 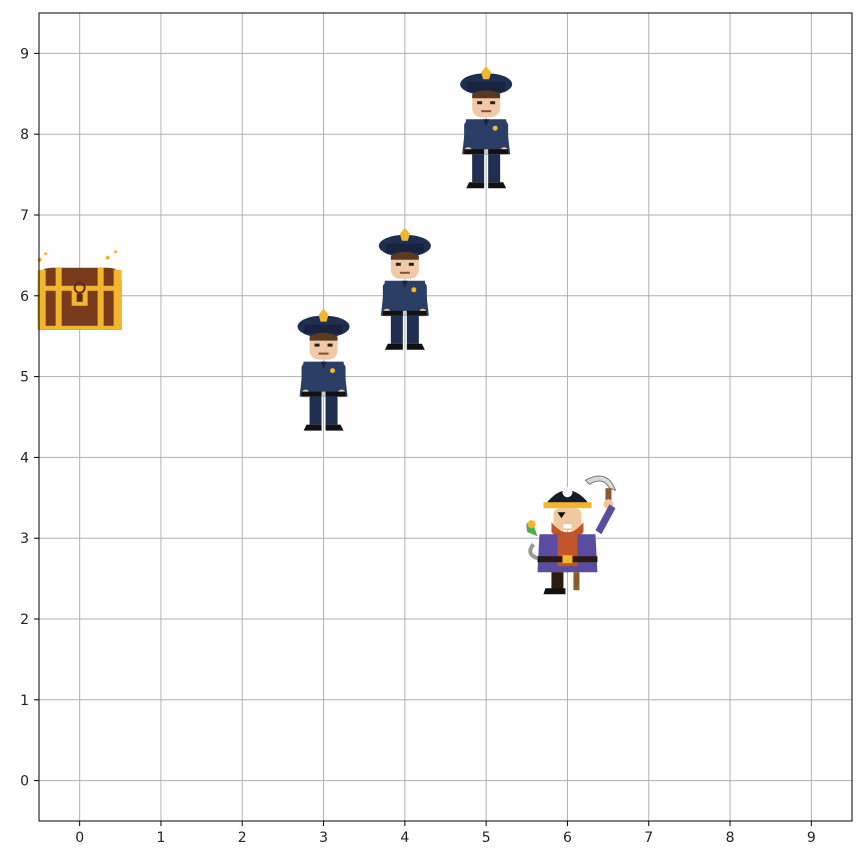 What do you see at coordinates (730, 838) in the screenshot?
I see `x-tick-label: 8` at bounding box center [730, 838].